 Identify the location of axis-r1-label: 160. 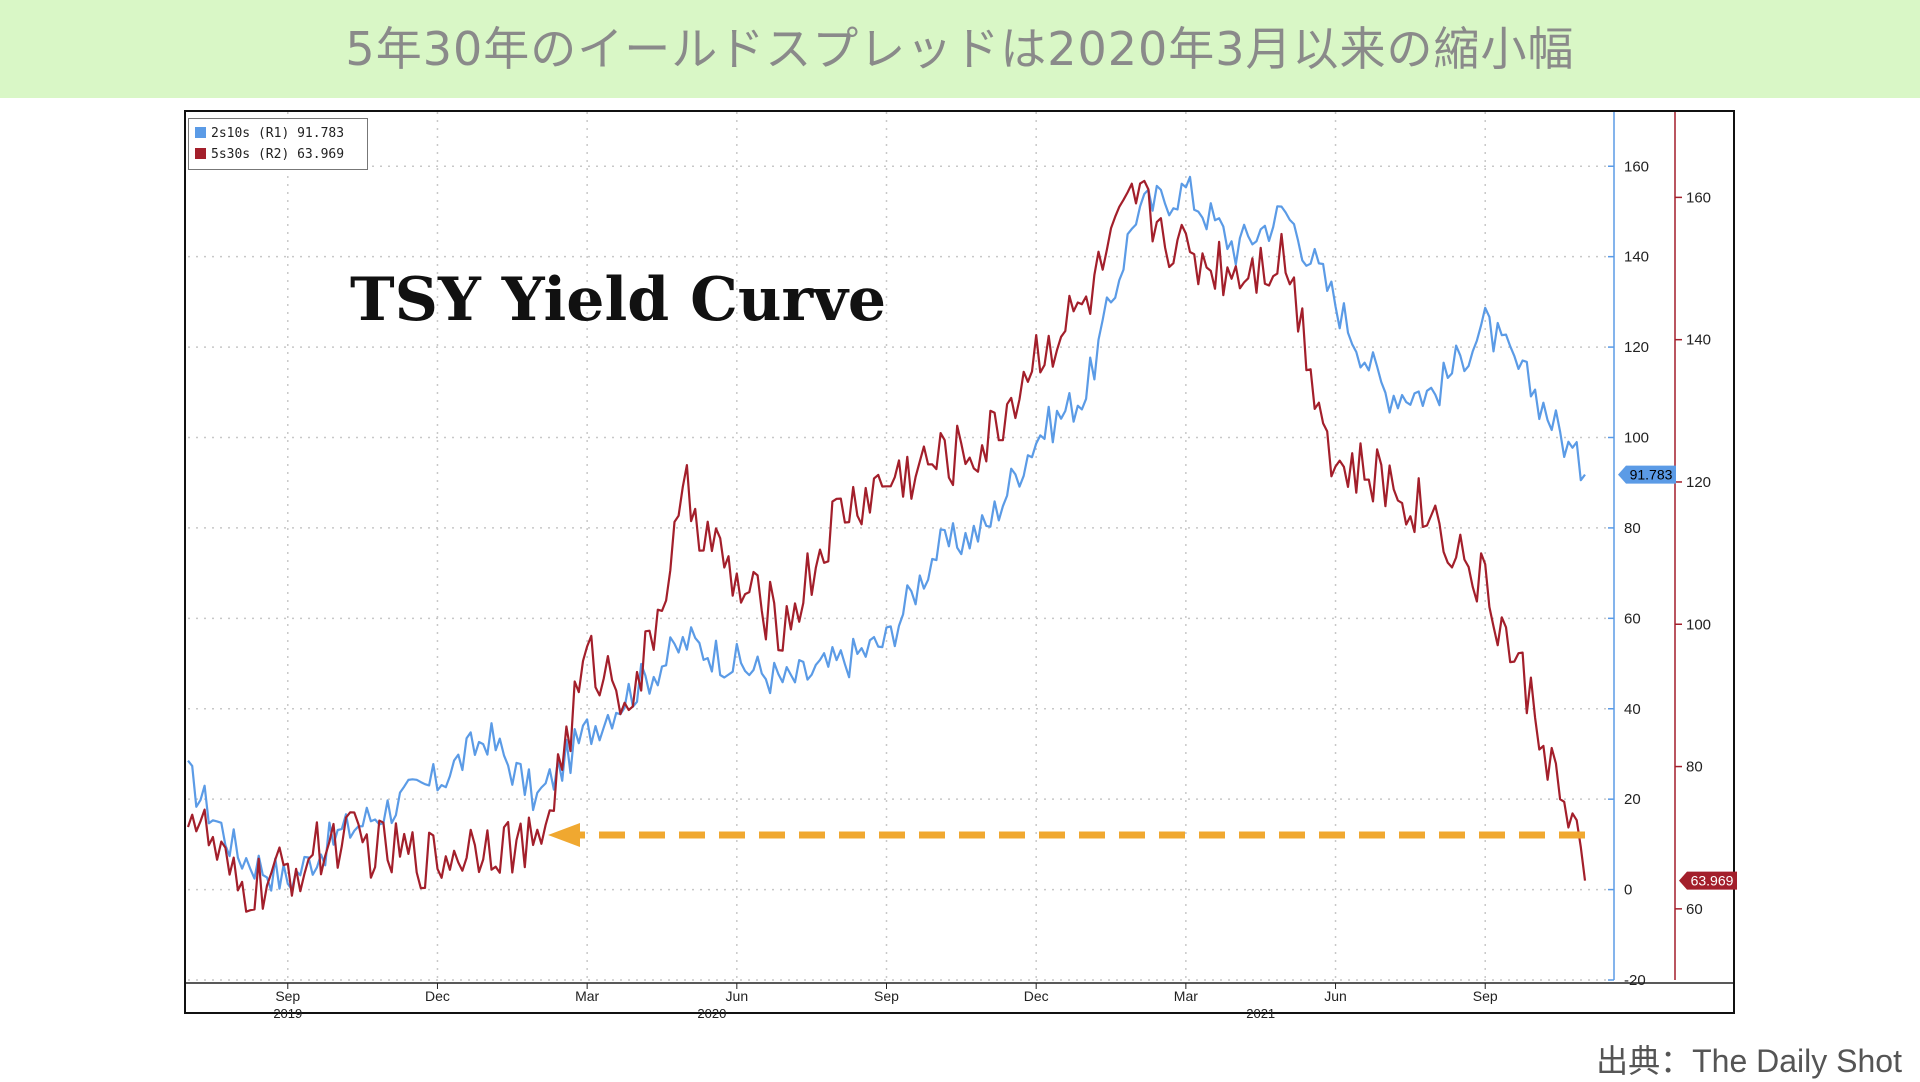
(1636, 166).